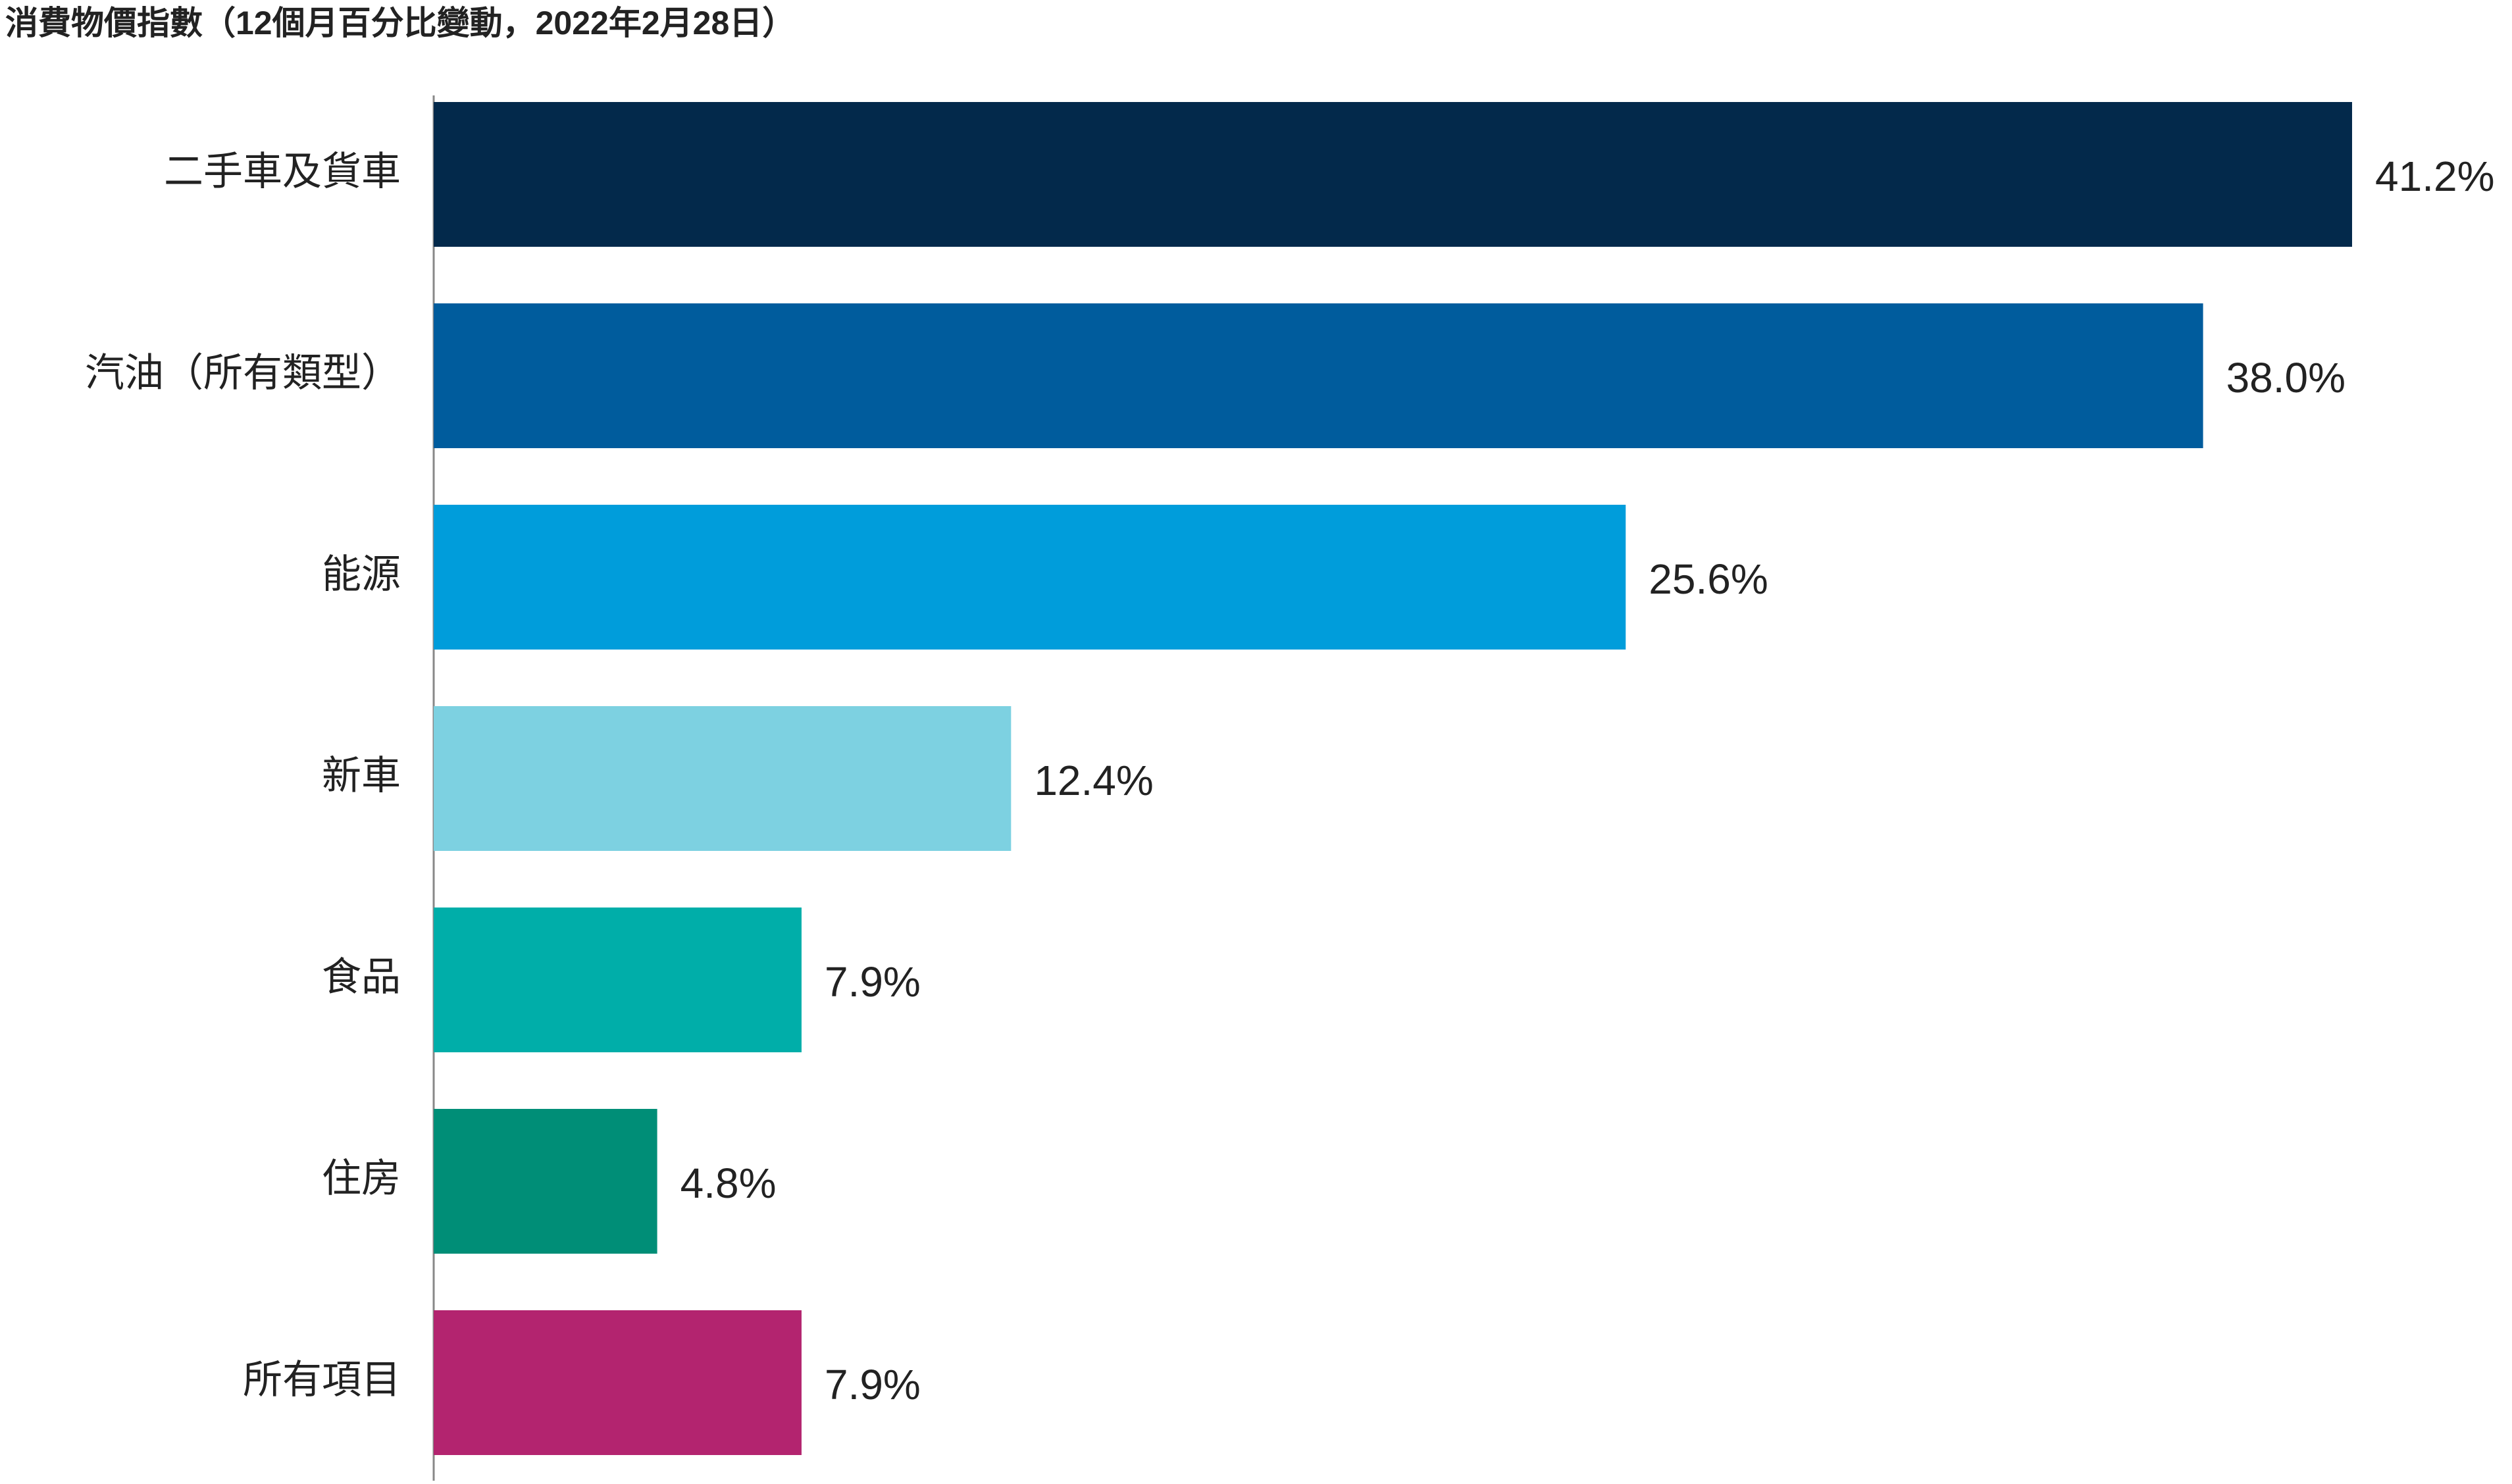  I want to click on category-label-3: 新車, so click(361, 776).